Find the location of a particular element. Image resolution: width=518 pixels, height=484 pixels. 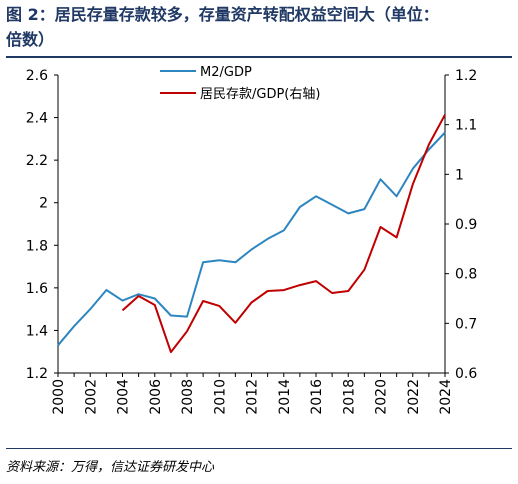

chart-title-line1: 图 2：居民存量存款较多，存量资产转配权益空间大（单位： is located at coordinates (222, 14).